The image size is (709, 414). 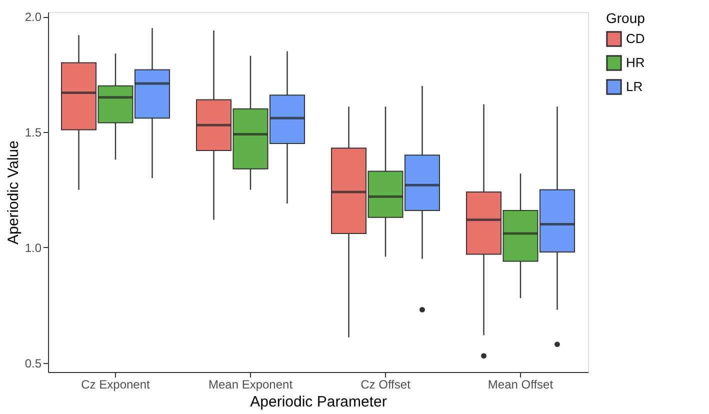 What do you see at coordinates (626, 18) in the screenshot?
I see `legend-title: Group` at bounding box center [626, 18].